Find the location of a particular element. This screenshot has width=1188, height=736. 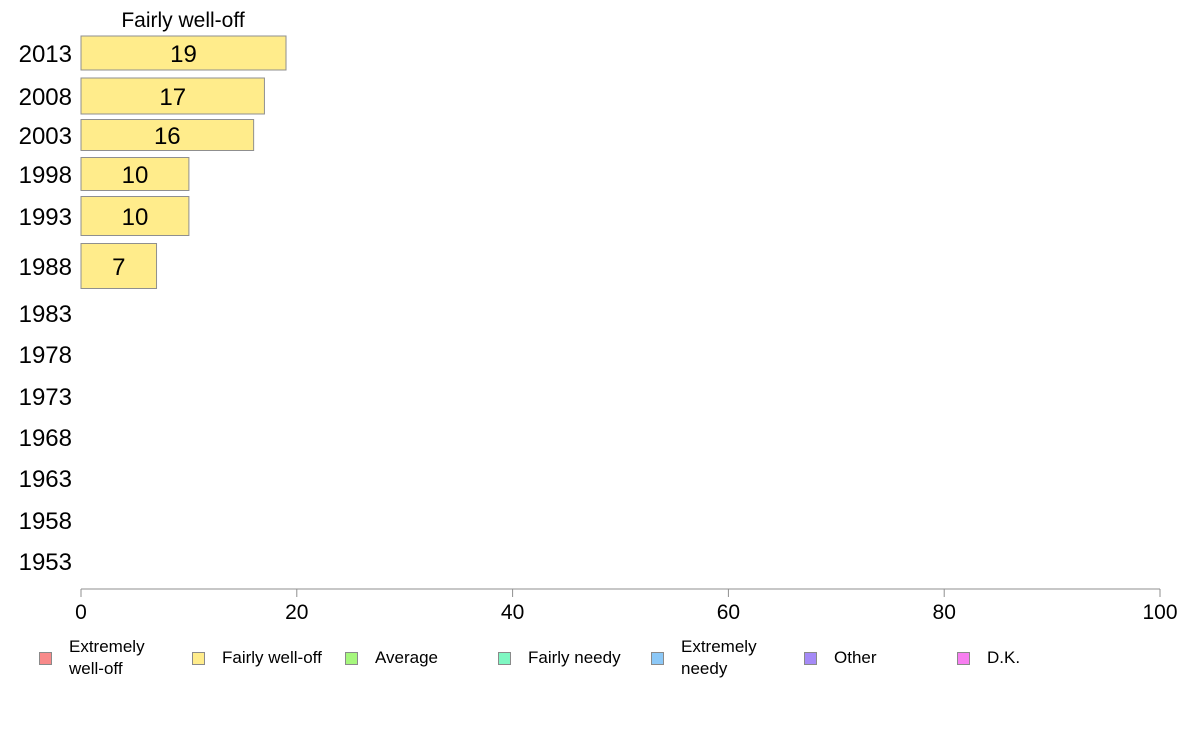

x-axis: 0 20 40 60 80 100 is located at coordinates (626, 604).